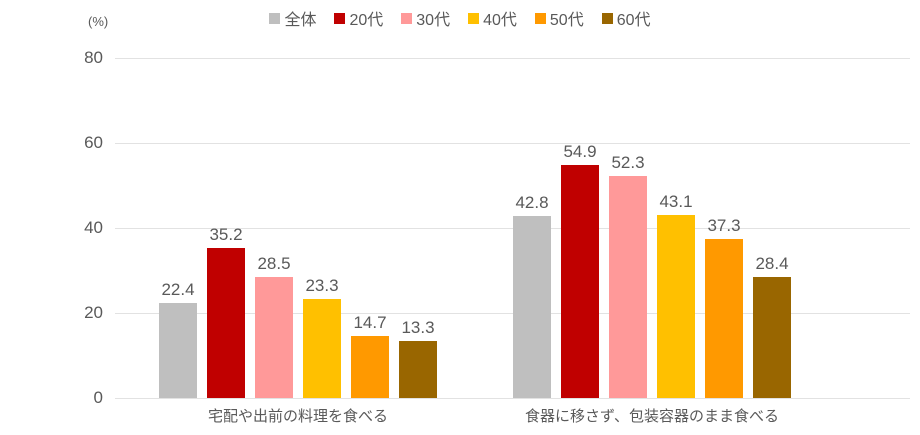  I want to click on legend-label: 60代, so click(633, 20).